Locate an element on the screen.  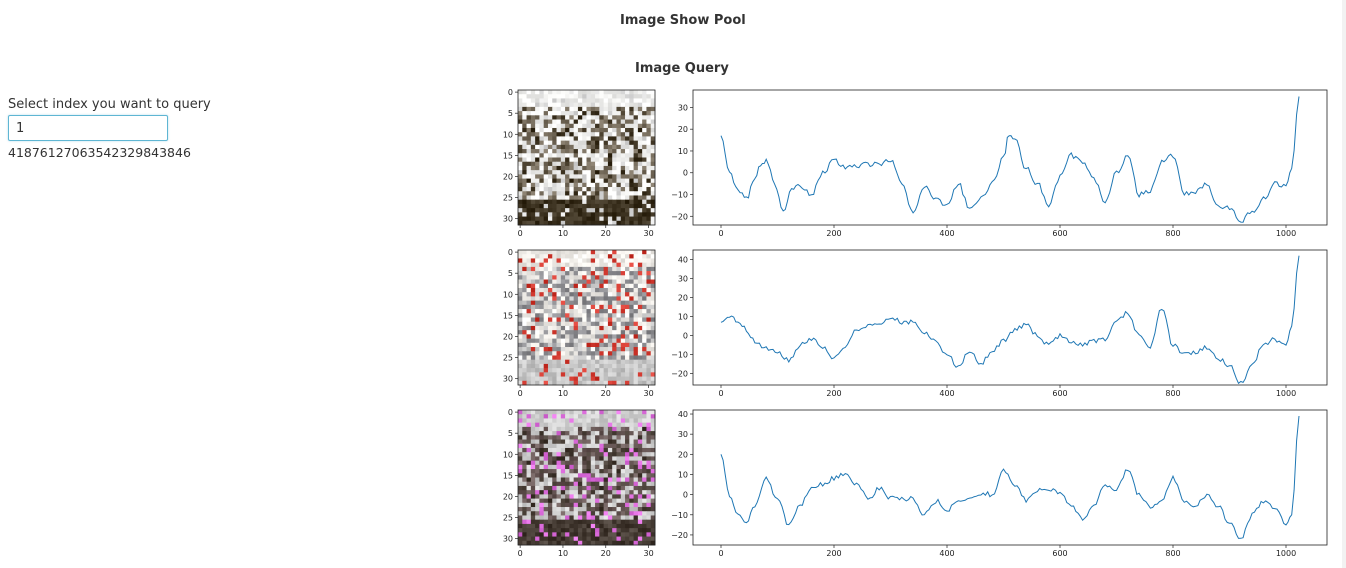
query-result-text: 41876127063542329843846 is located at coordinates (99, 152).